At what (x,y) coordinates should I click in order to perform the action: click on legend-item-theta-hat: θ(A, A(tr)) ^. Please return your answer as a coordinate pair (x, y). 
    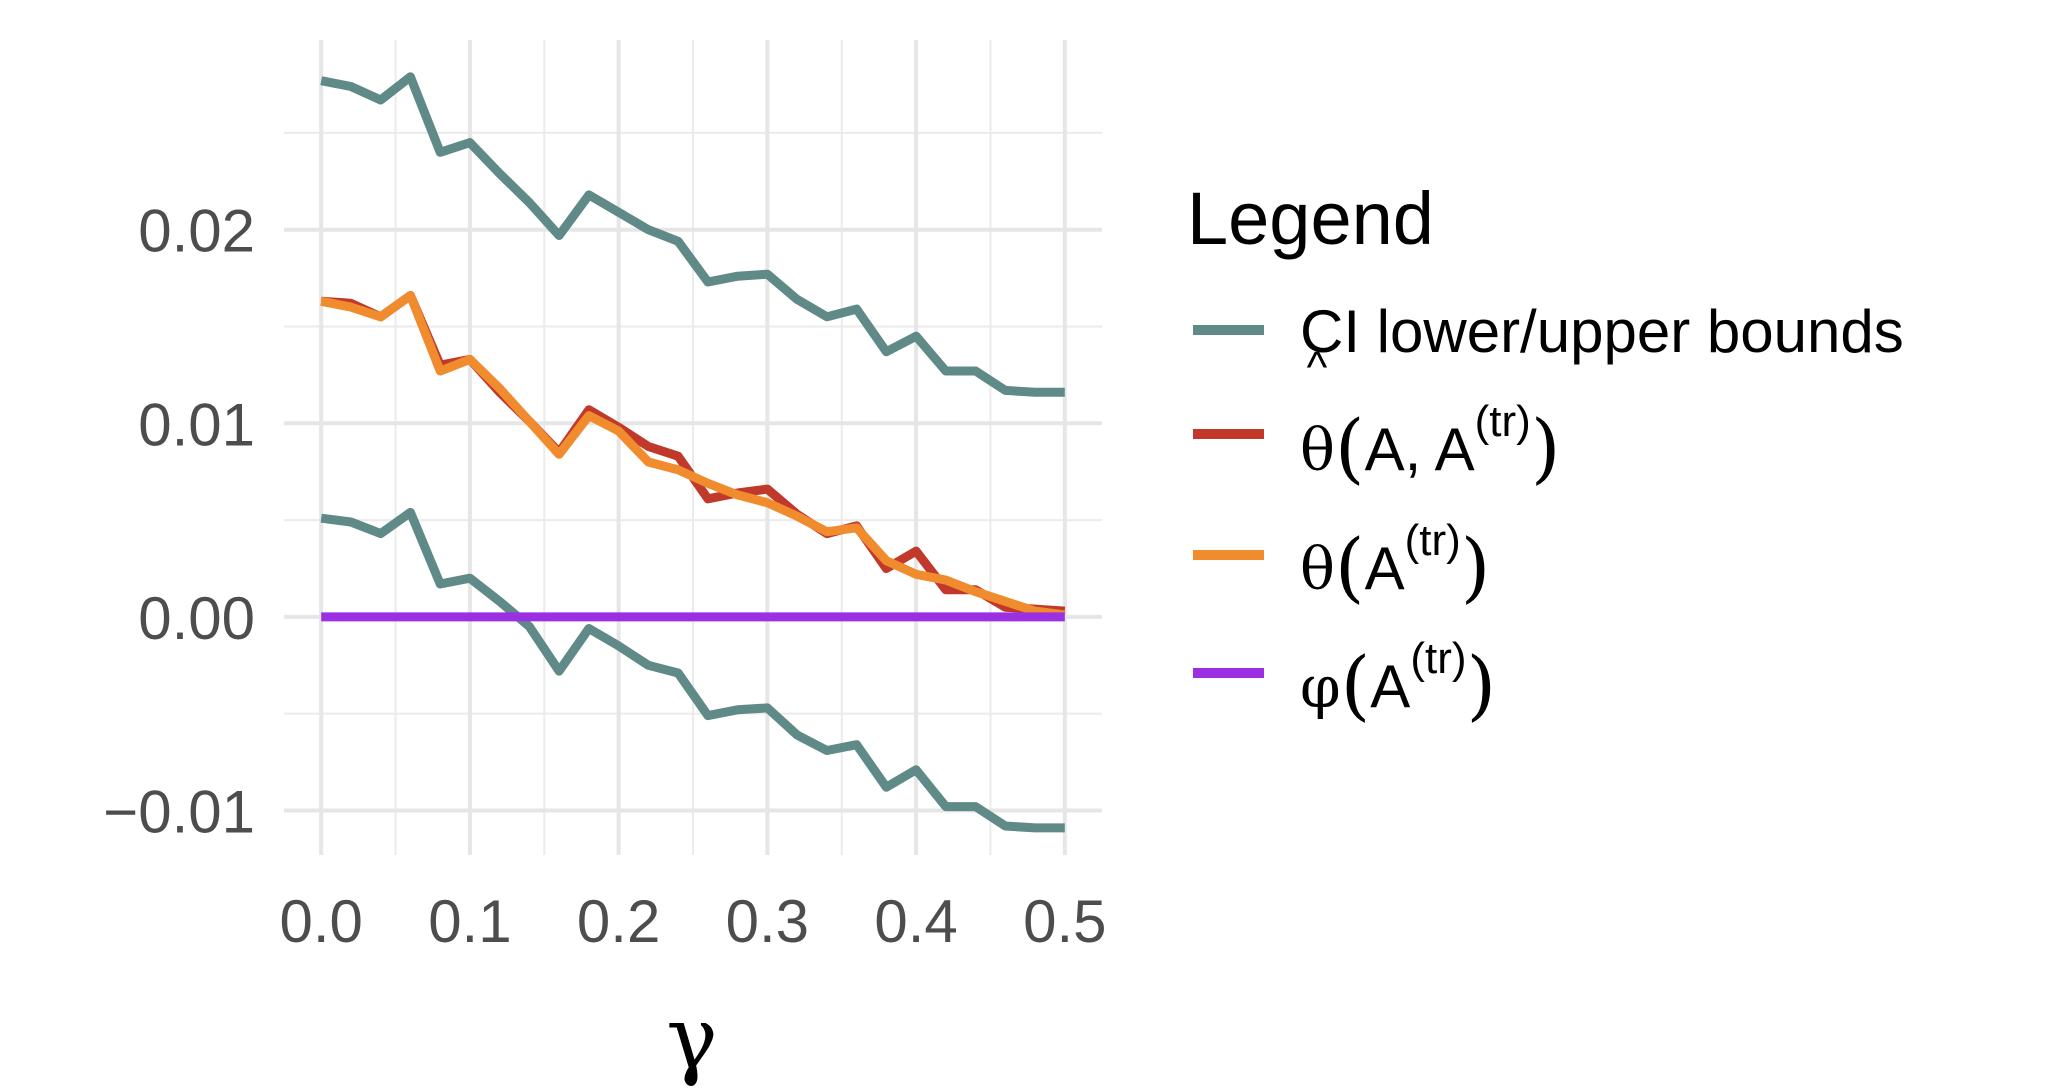
    Looking at the image, I should click on (1377, 417).